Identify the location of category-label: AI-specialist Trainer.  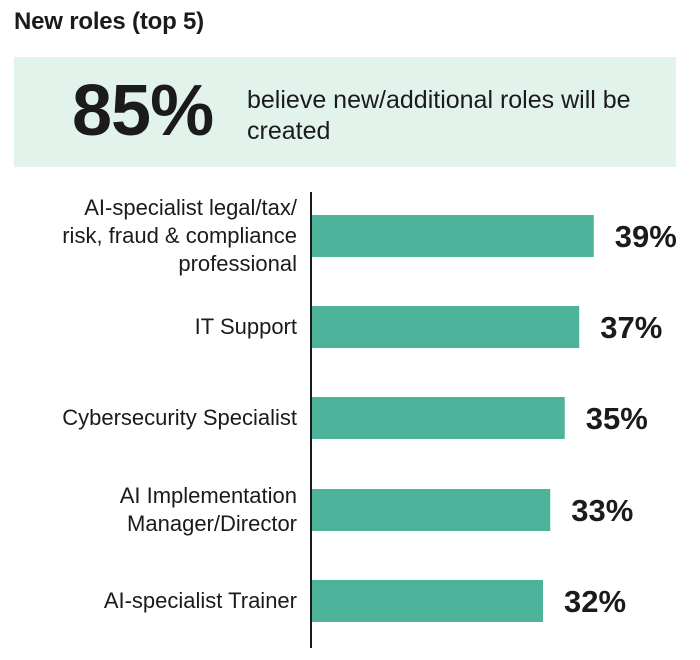
(200, 600).